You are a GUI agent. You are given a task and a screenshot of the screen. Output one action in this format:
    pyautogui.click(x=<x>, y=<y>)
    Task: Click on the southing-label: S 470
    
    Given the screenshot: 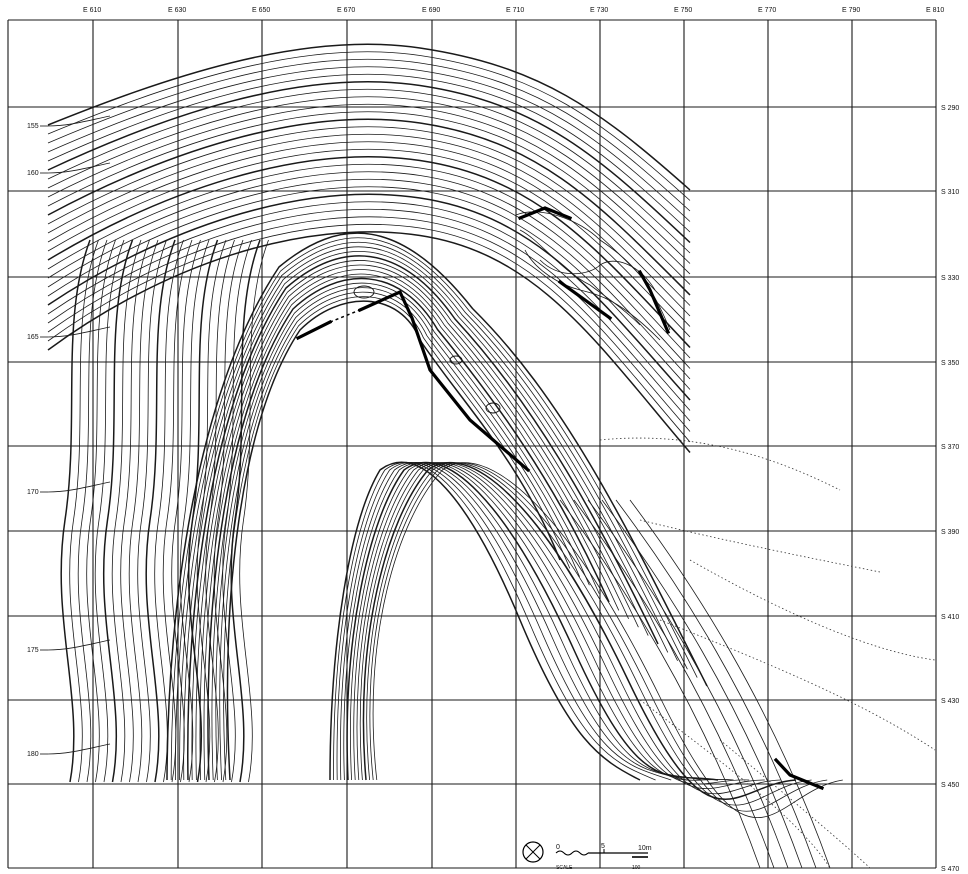 What is the action you would take?
    pyautogui.click(x=950, y=869)
    